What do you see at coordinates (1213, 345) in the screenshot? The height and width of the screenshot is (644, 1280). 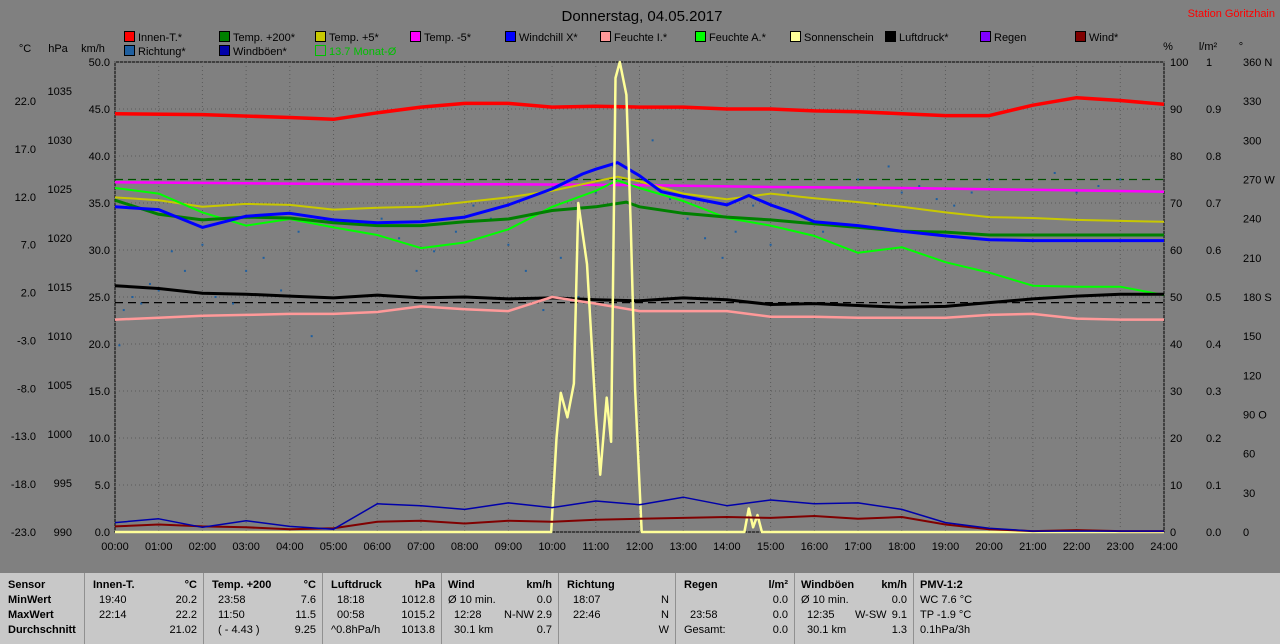 I see `y-tick-rain: 0.4` at bounding box center [1213, 345].